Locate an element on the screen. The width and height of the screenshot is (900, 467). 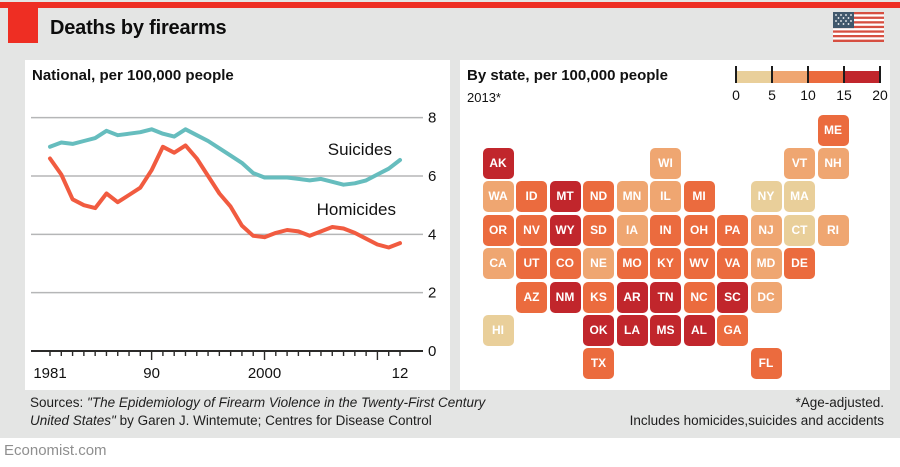
state-tile-CT: CT is located at coordinates (799, 230).